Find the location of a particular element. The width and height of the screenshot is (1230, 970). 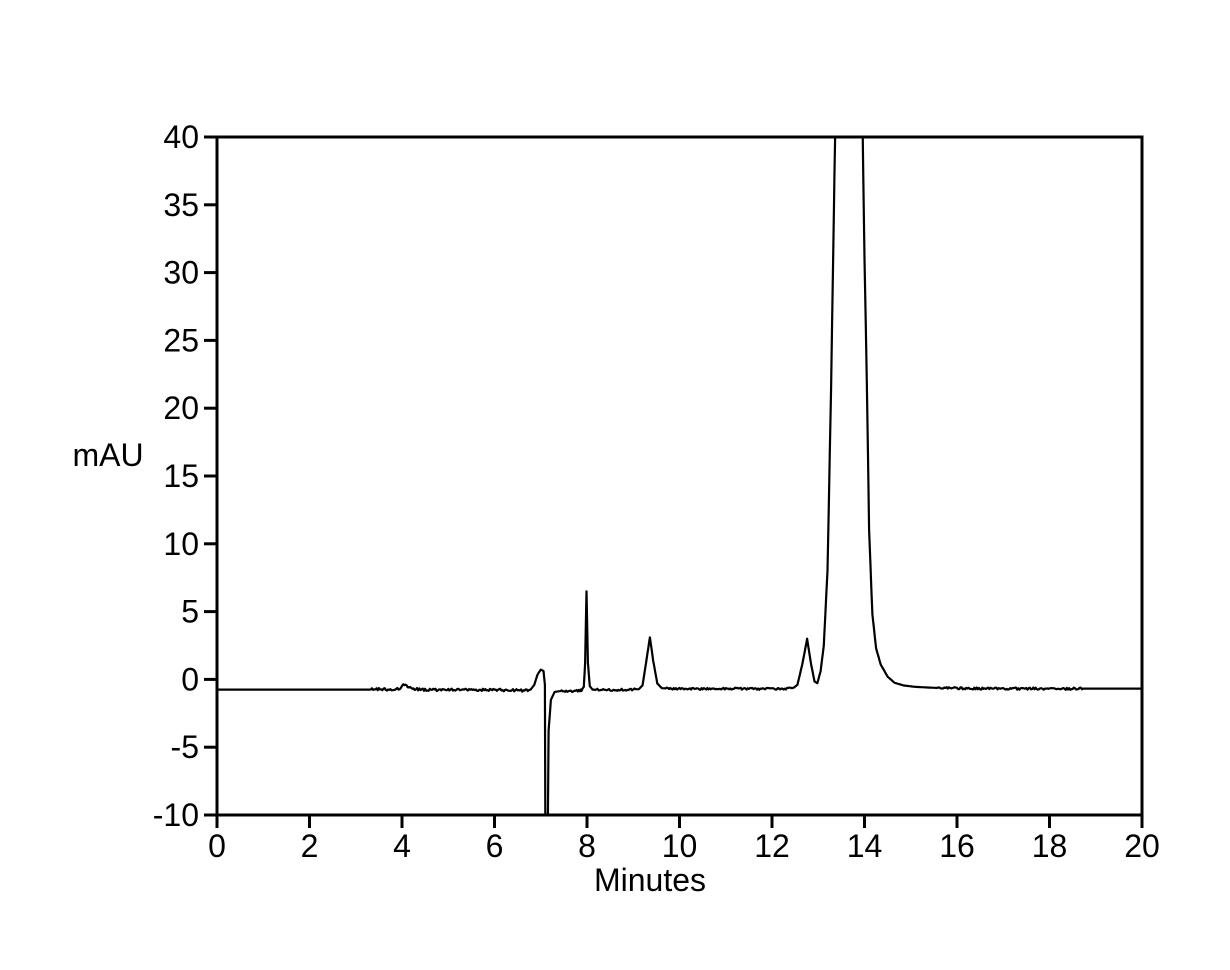

x-tick-label: 12 is located at coordinates (772, 846).